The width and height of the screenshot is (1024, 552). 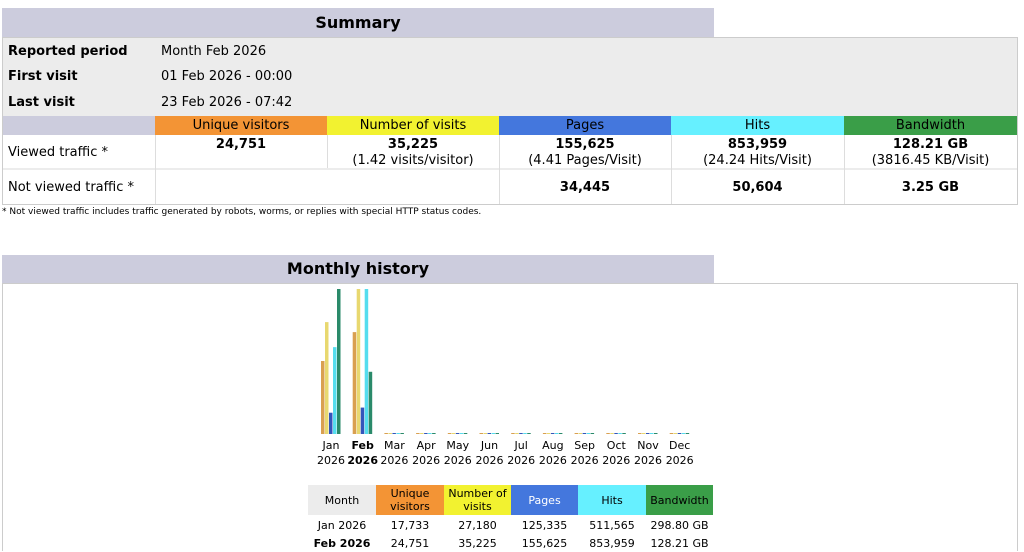 What do you see at coordinates (679, 525) in the screenshot?
I see `table-cell: 298.80 GB` at bounding box center [679, 525].